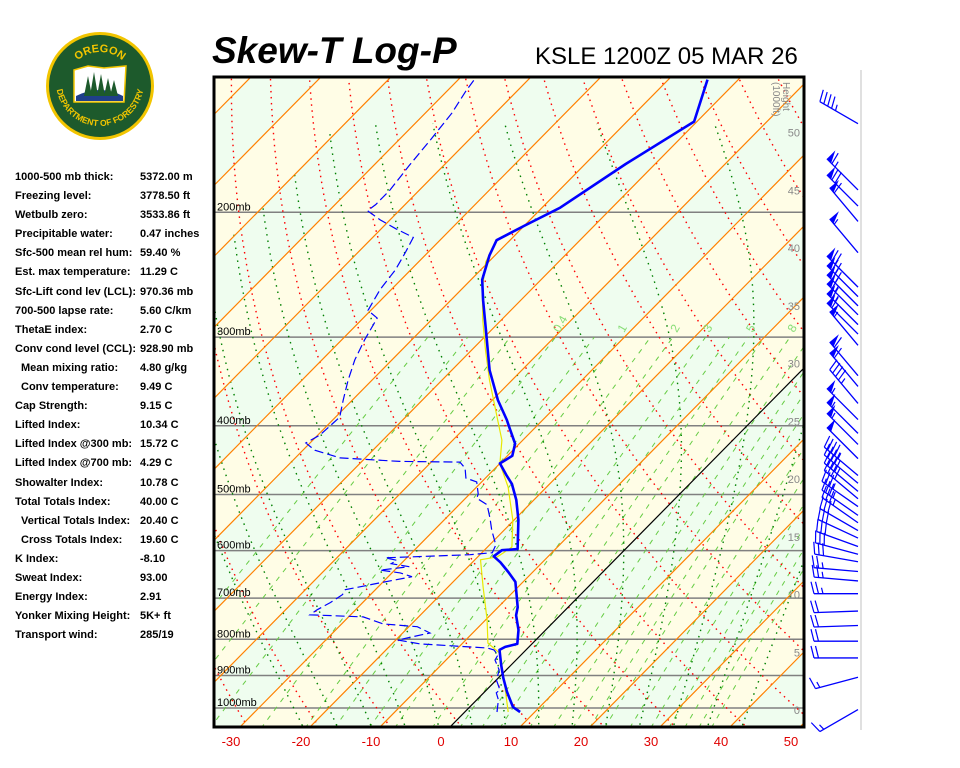 The image size is (960, 768). What do you see at coordinates (166, 177) in the screenshot?
I see `stat-value: 5372.00 m` at bounding box center [166, 177].